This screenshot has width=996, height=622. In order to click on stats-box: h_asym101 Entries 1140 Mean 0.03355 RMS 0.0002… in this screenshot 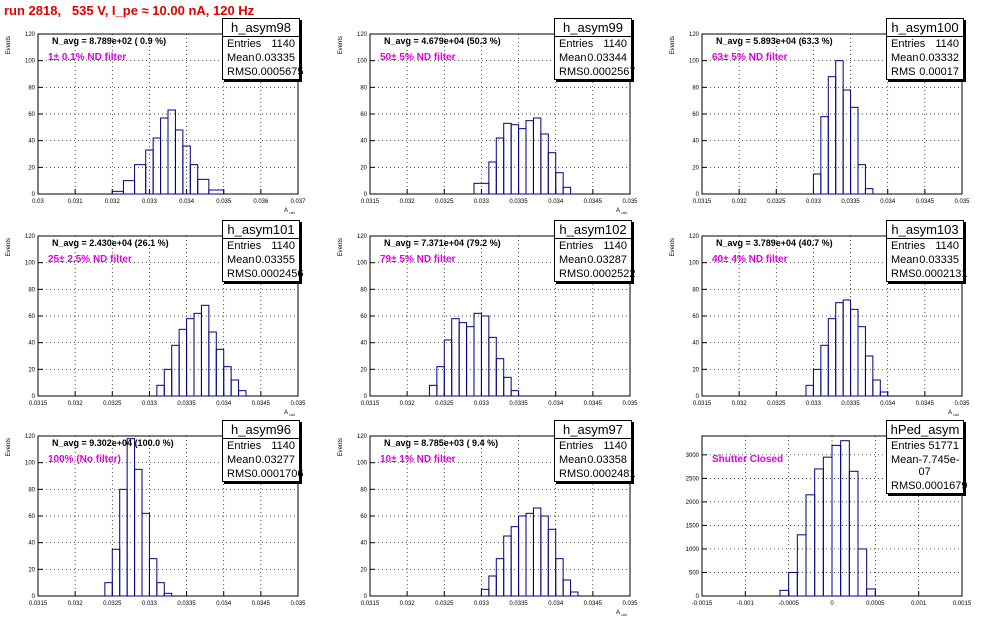, I will do `click(262, 251)`.